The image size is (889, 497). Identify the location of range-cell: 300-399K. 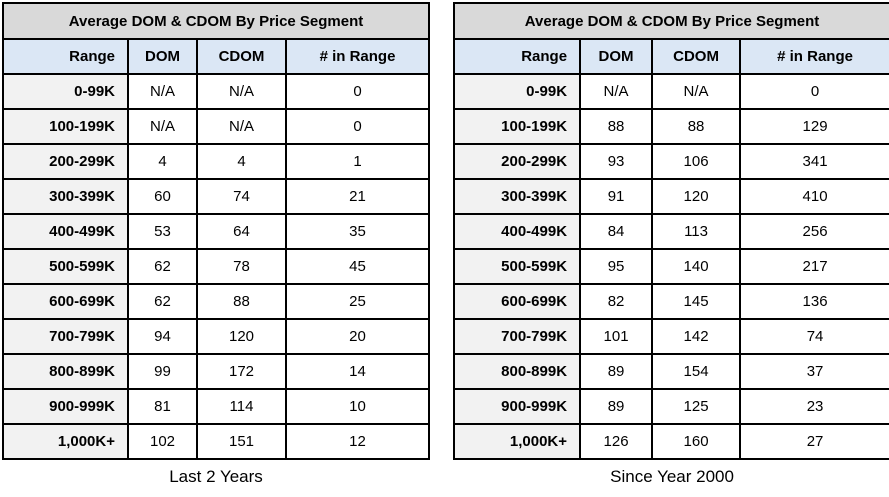
(65, 196).